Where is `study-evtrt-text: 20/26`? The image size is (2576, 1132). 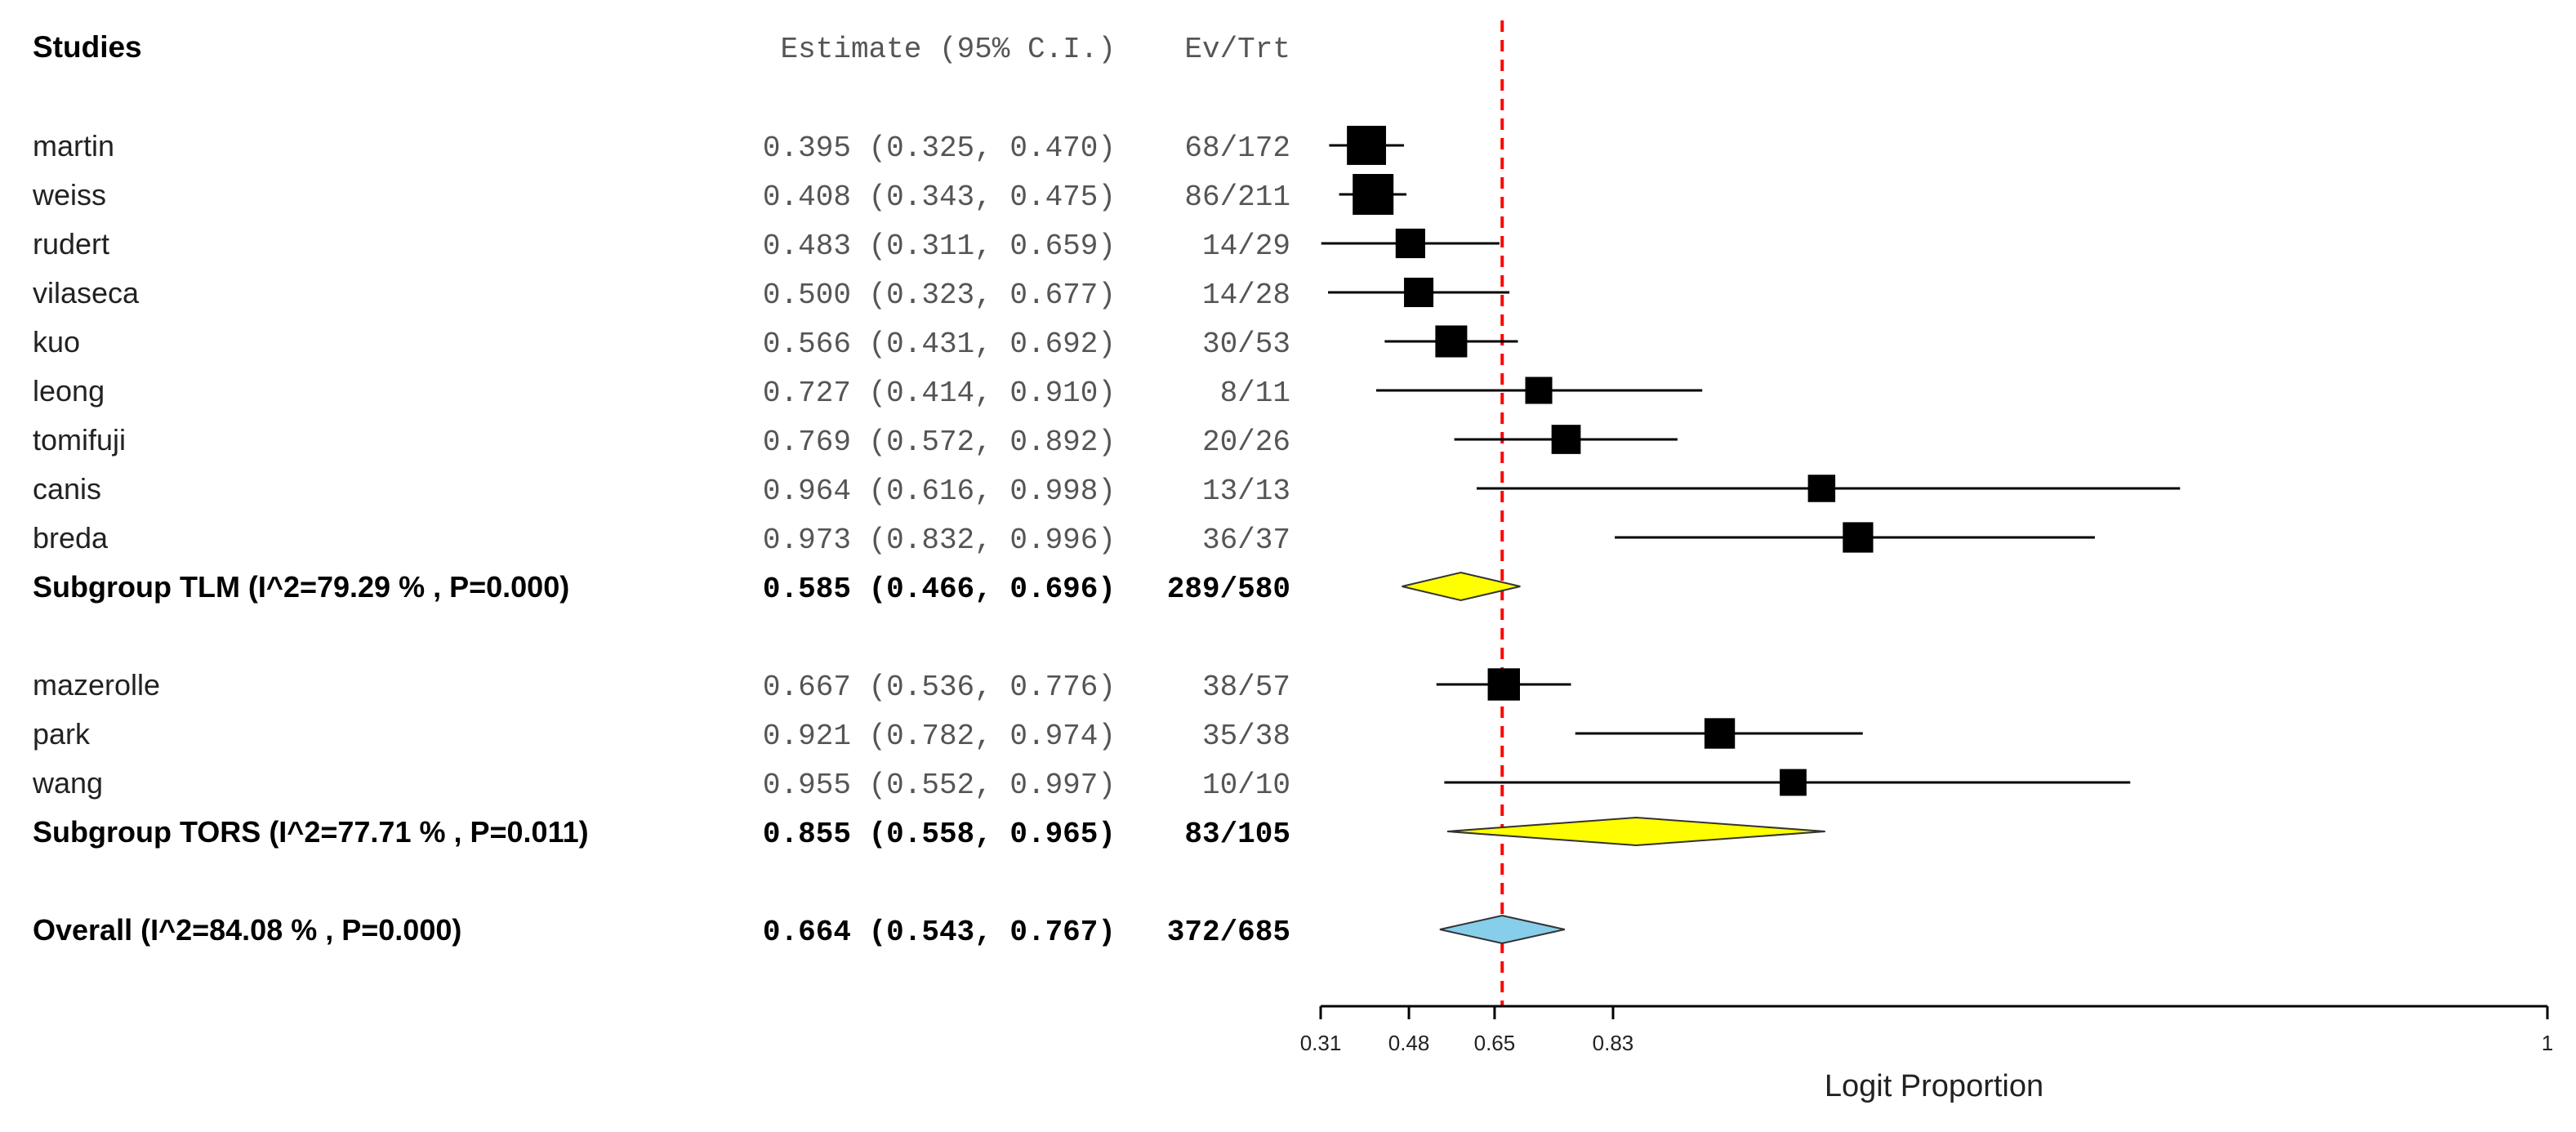 study-evtrt-text: 20/26 is located at coordinates (1246, 442).